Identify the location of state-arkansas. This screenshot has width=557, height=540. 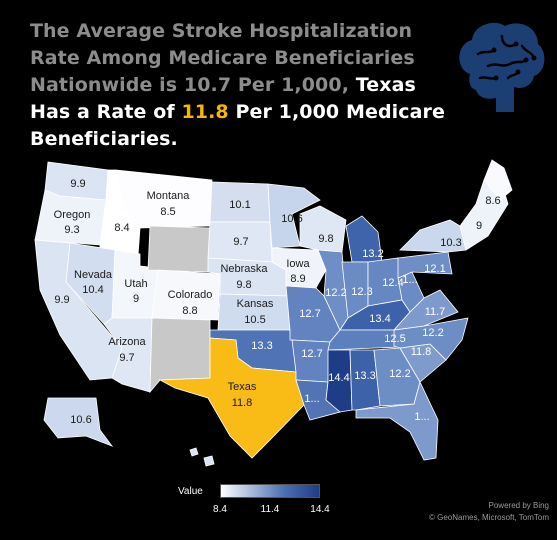
(311, 361).